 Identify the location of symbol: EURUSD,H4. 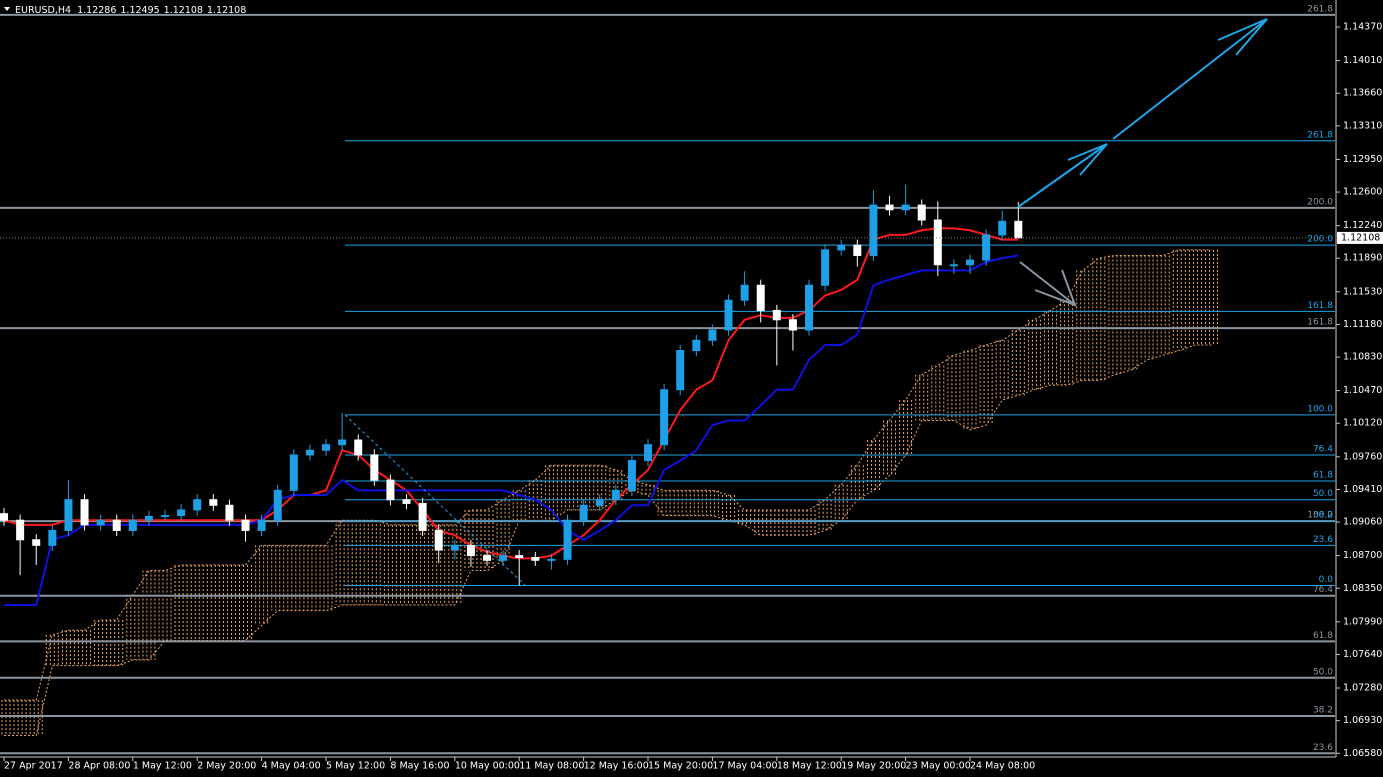
(43, 10).